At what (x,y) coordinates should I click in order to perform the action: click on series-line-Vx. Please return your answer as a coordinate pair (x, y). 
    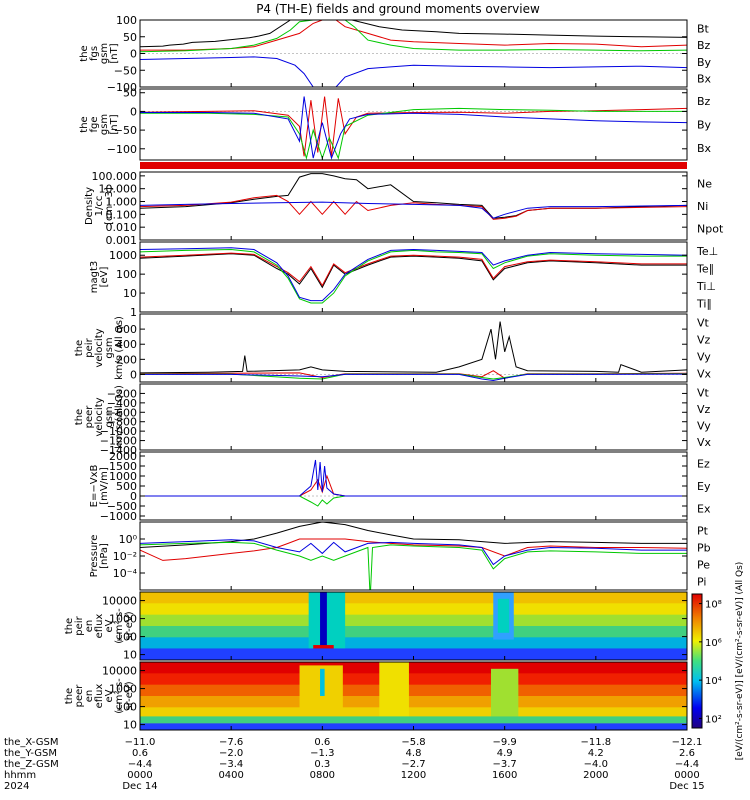
    Looking at the image, I should click on (413, 377).